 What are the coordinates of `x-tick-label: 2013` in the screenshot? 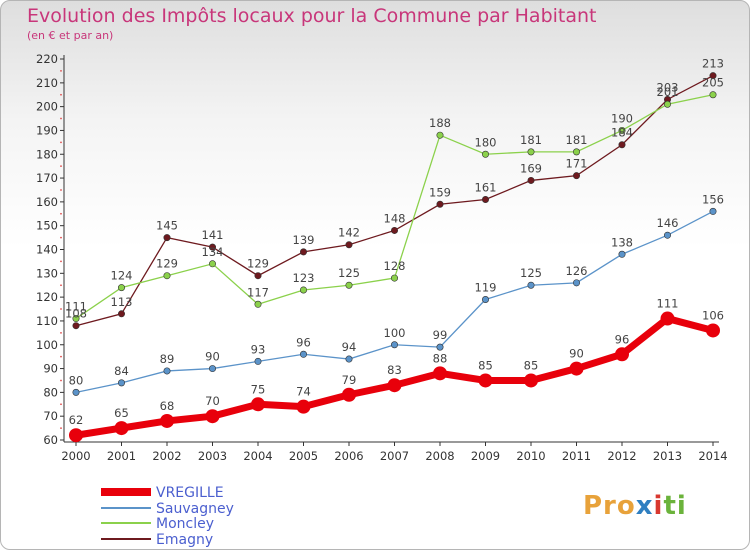 It's located at (667, 456).